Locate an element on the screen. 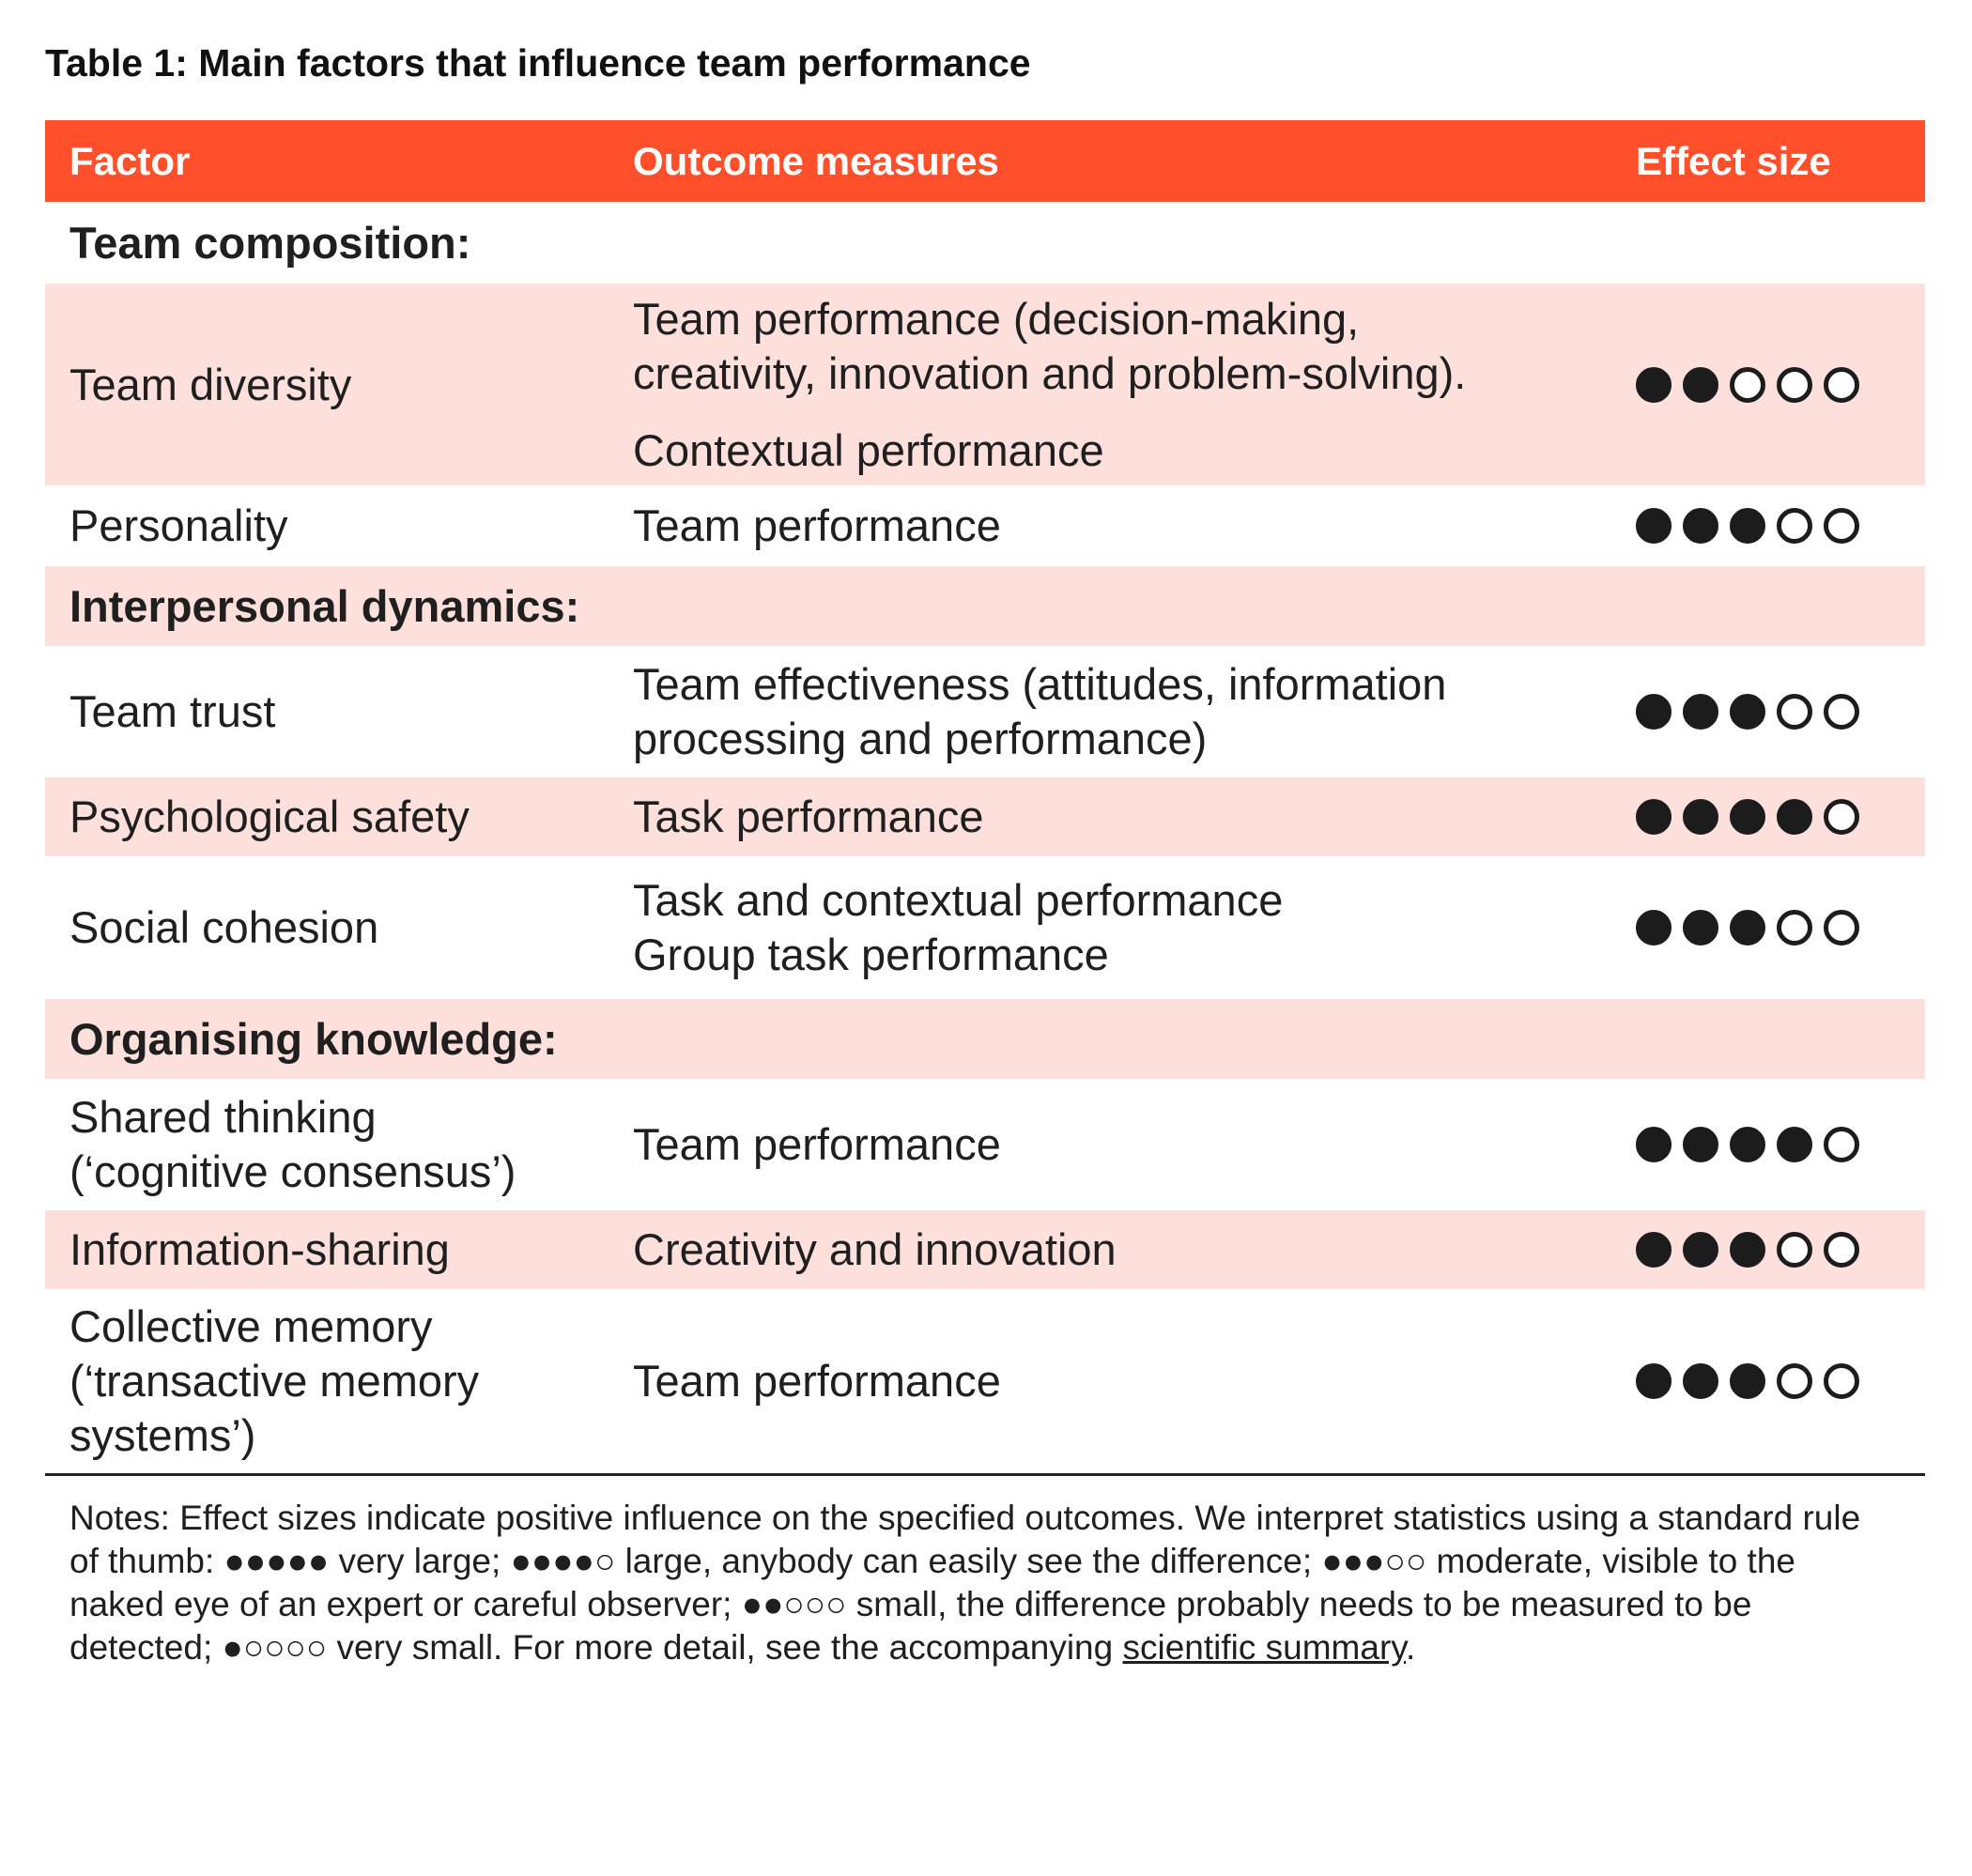 Image resolution: width=1972 pixels, height=1876 pixels. header-effect-size: Effect size is located at coordinates (1733, 160).